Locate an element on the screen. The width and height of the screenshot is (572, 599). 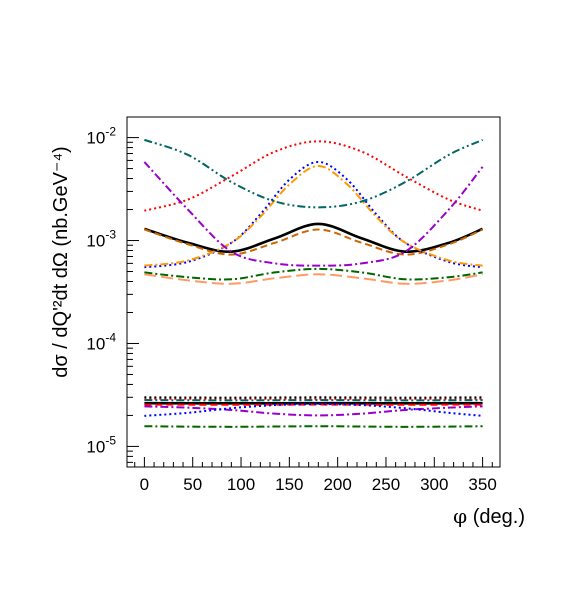
x-tick-label: 50 is located at coordinates (192, 484).